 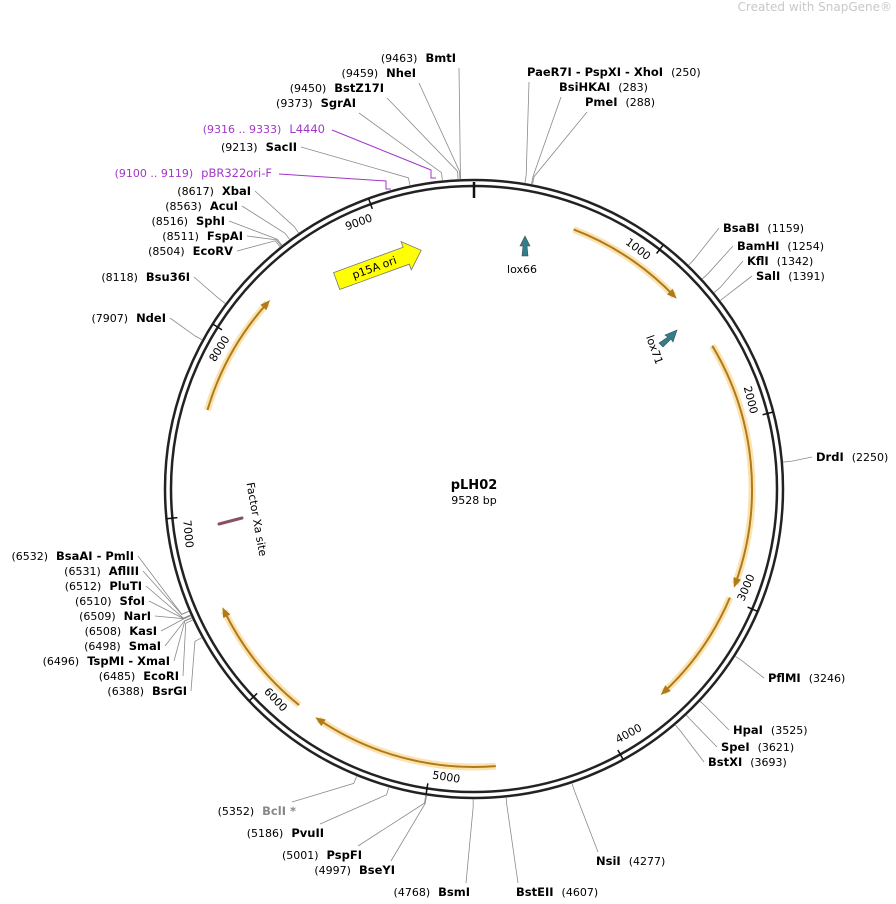 I want to click on enzyme-position: (8504), so click(x=166, y=251).